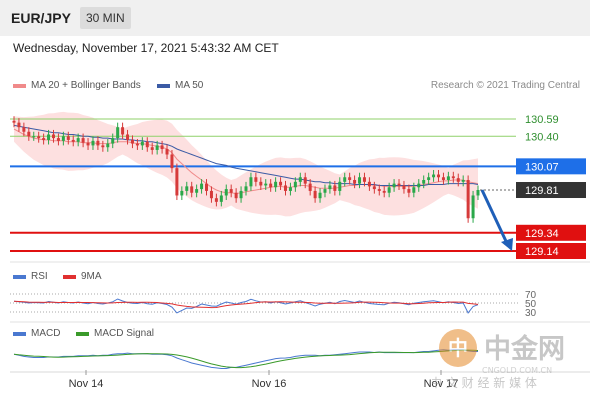 This screenshot has width=590, height=400. Describe the element at coordinates (189, 85) in the screenshot. I see `legend-ma50-label: MA 50` at that location.